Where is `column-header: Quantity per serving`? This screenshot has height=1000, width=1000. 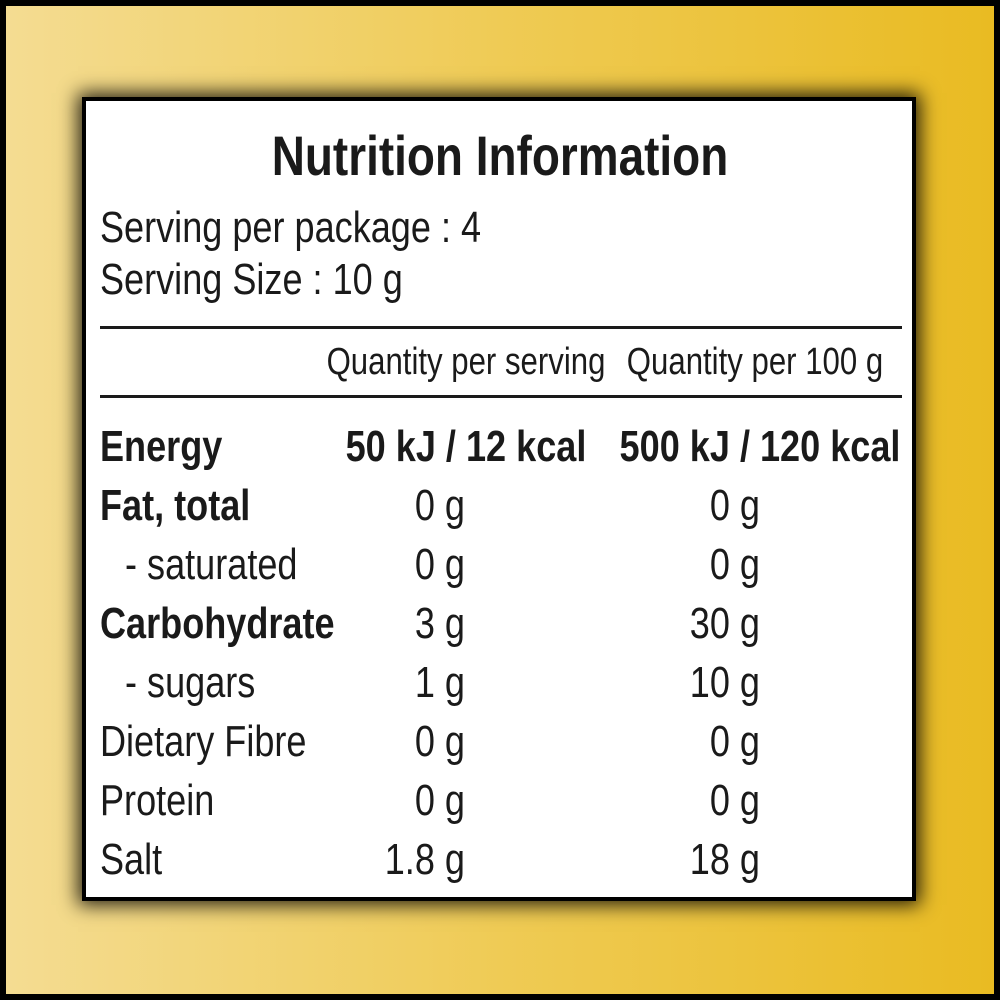 column-header: Quantity per serving is located at coordinates (466, 362).